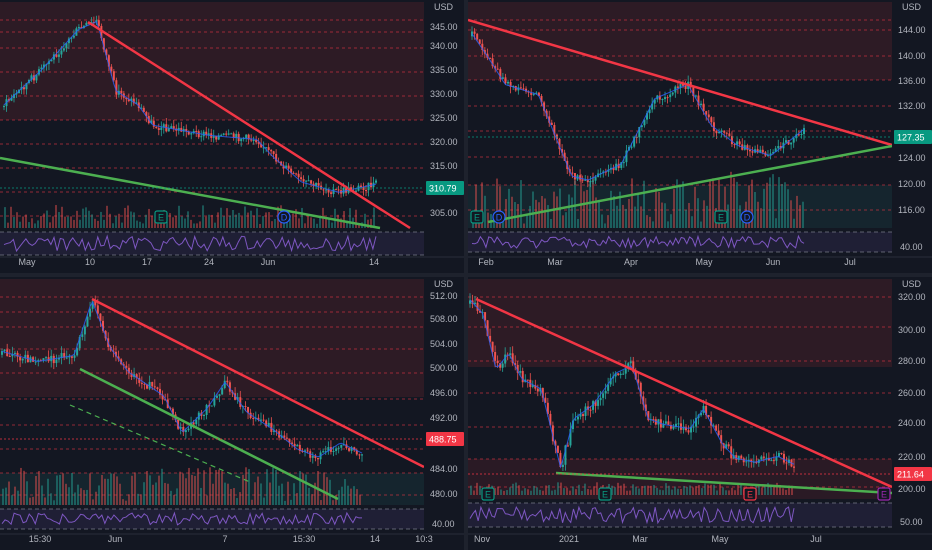  Describe the element at coordinates (444, 296) in the screenshot. I see `price-tick-label: 512.00` at that location.